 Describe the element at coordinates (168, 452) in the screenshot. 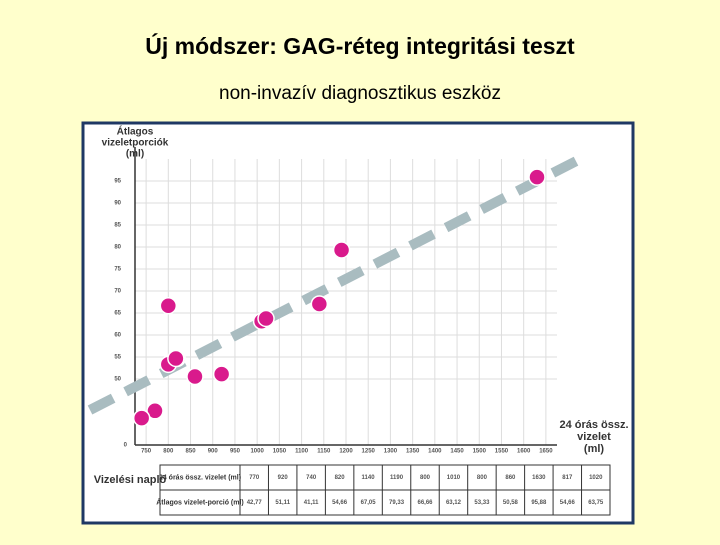

I see `x-tick-label: 800` at that location.